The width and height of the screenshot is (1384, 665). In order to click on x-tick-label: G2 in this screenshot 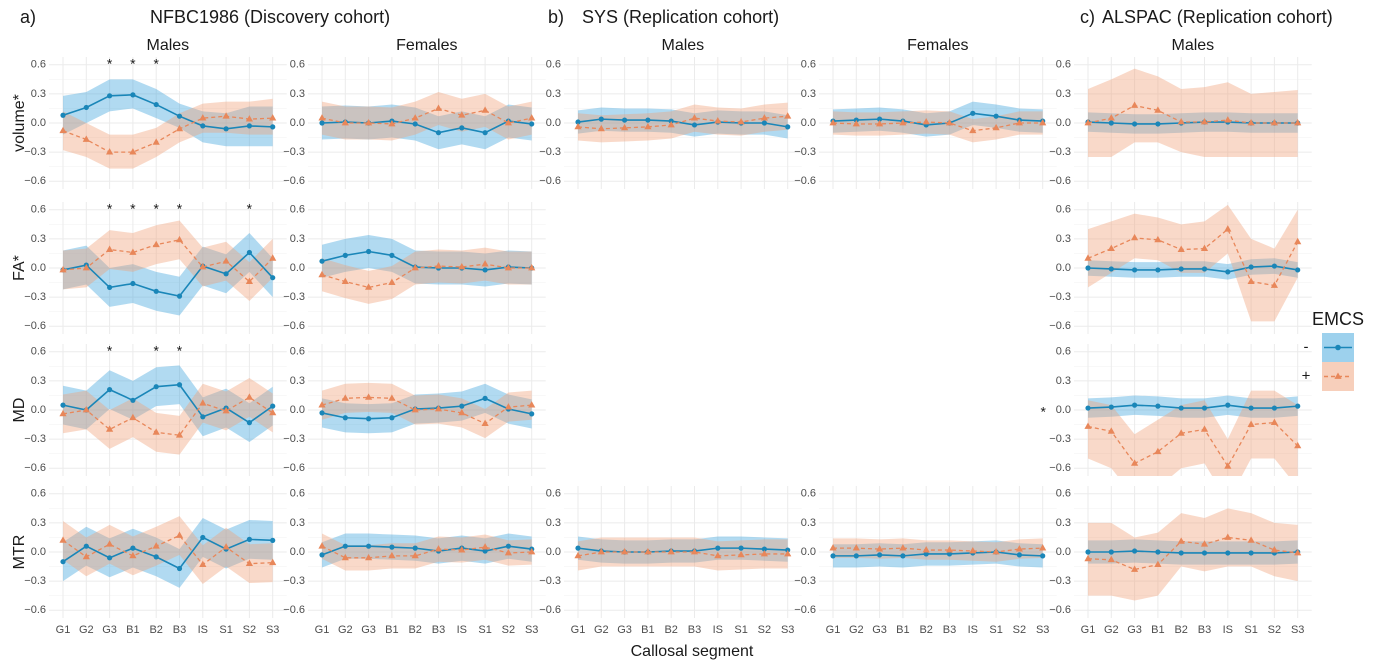, I will do `click(86, 630)`.